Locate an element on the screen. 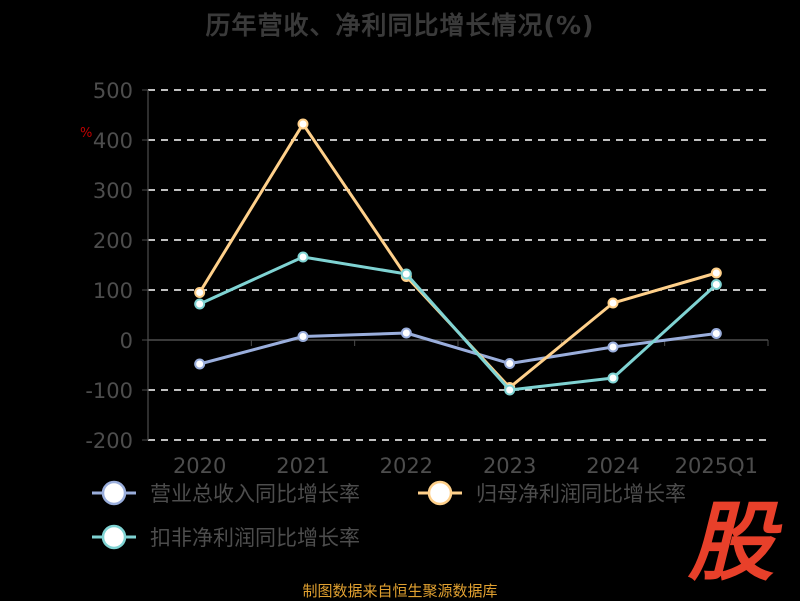 Image resolution: width=800 pixels, height=601 pixels. y-tick-label: 400 is located at coordinates (113, 141).